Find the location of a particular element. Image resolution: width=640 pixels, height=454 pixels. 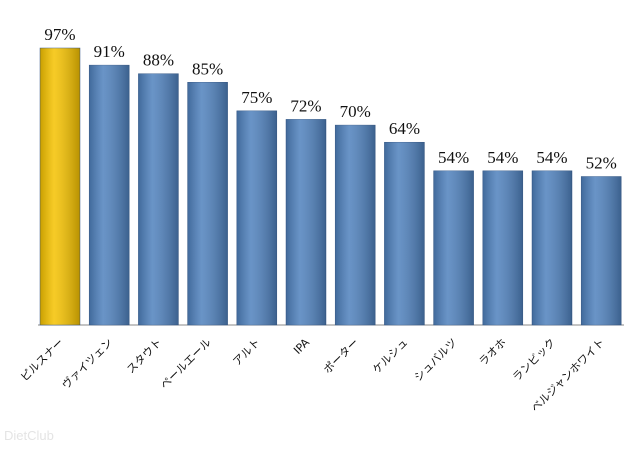

x-tick-label: ランビック is located at coordinates (534, 360).